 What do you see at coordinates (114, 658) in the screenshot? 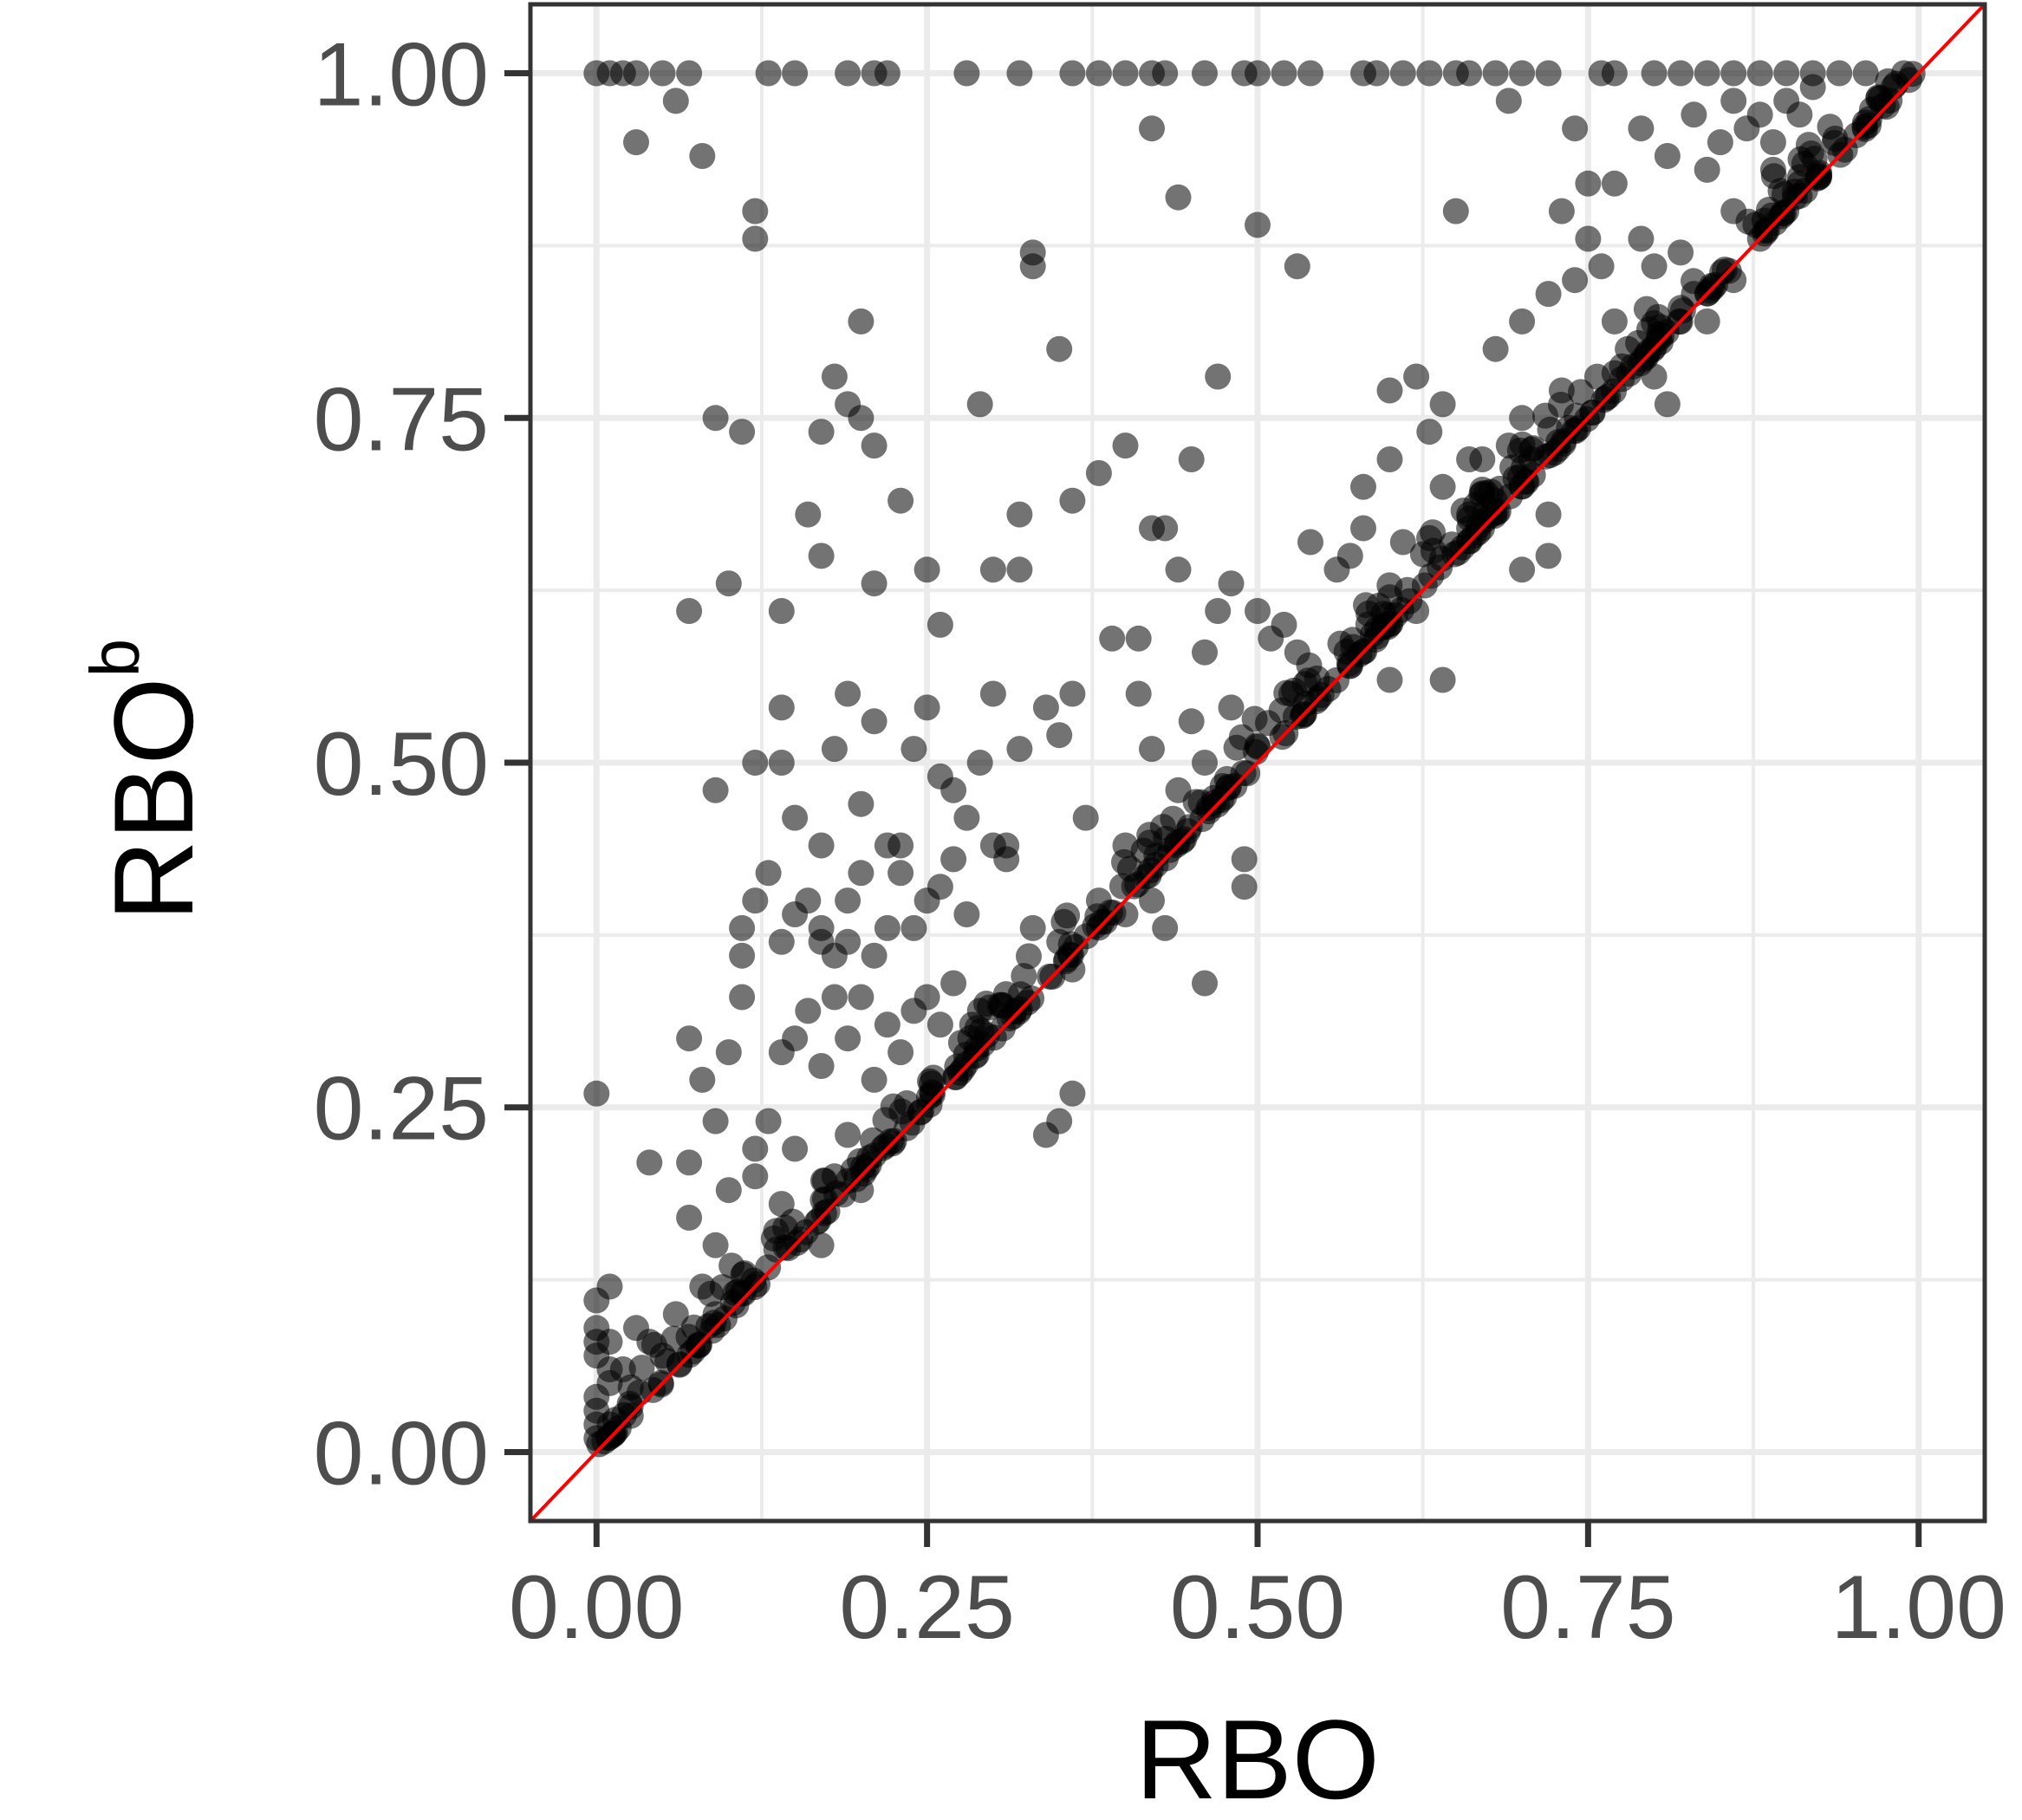
I see `y-axis-title-superscript: b` at bounding box center [114, 658].